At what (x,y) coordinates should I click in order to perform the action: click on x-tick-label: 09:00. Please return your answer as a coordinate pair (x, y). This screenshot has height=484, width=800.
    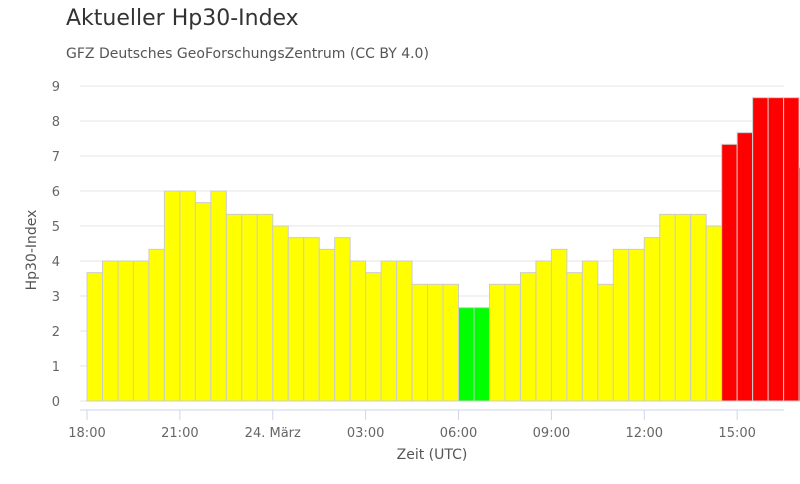
    Looking at the image, I should click on (551, 433).